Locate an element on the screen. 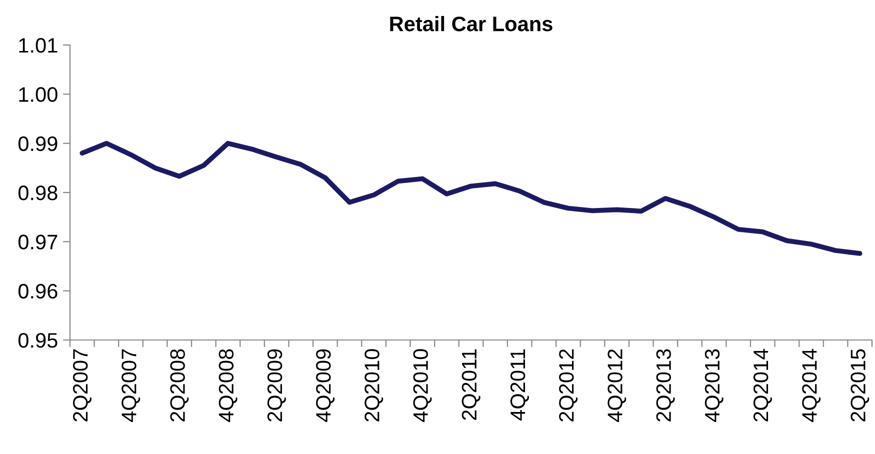 The height and width of the screenshot is (454, 875). x-tick-label: 4Q2011 is located at coordinates (519, 384).